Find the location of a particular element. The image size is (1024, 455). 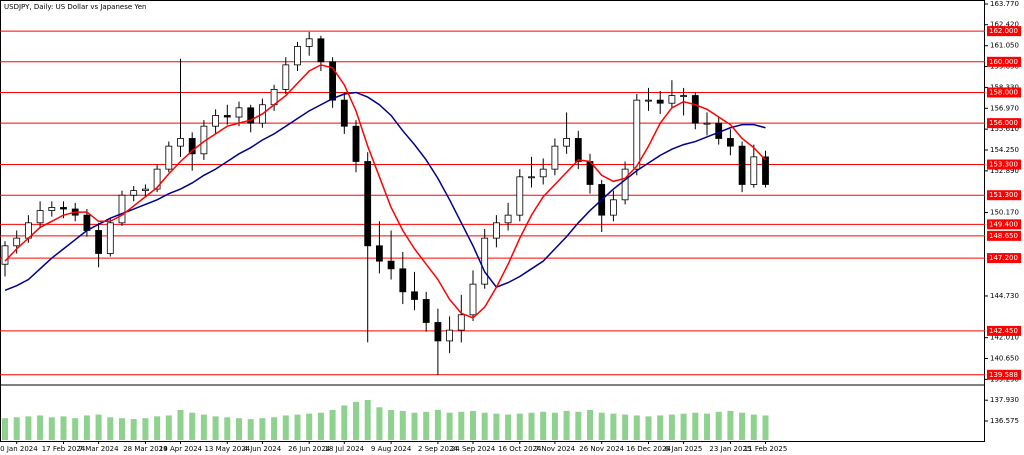

x-tick-label: 7 Nov 2024 is located at coordinates (555, 449).